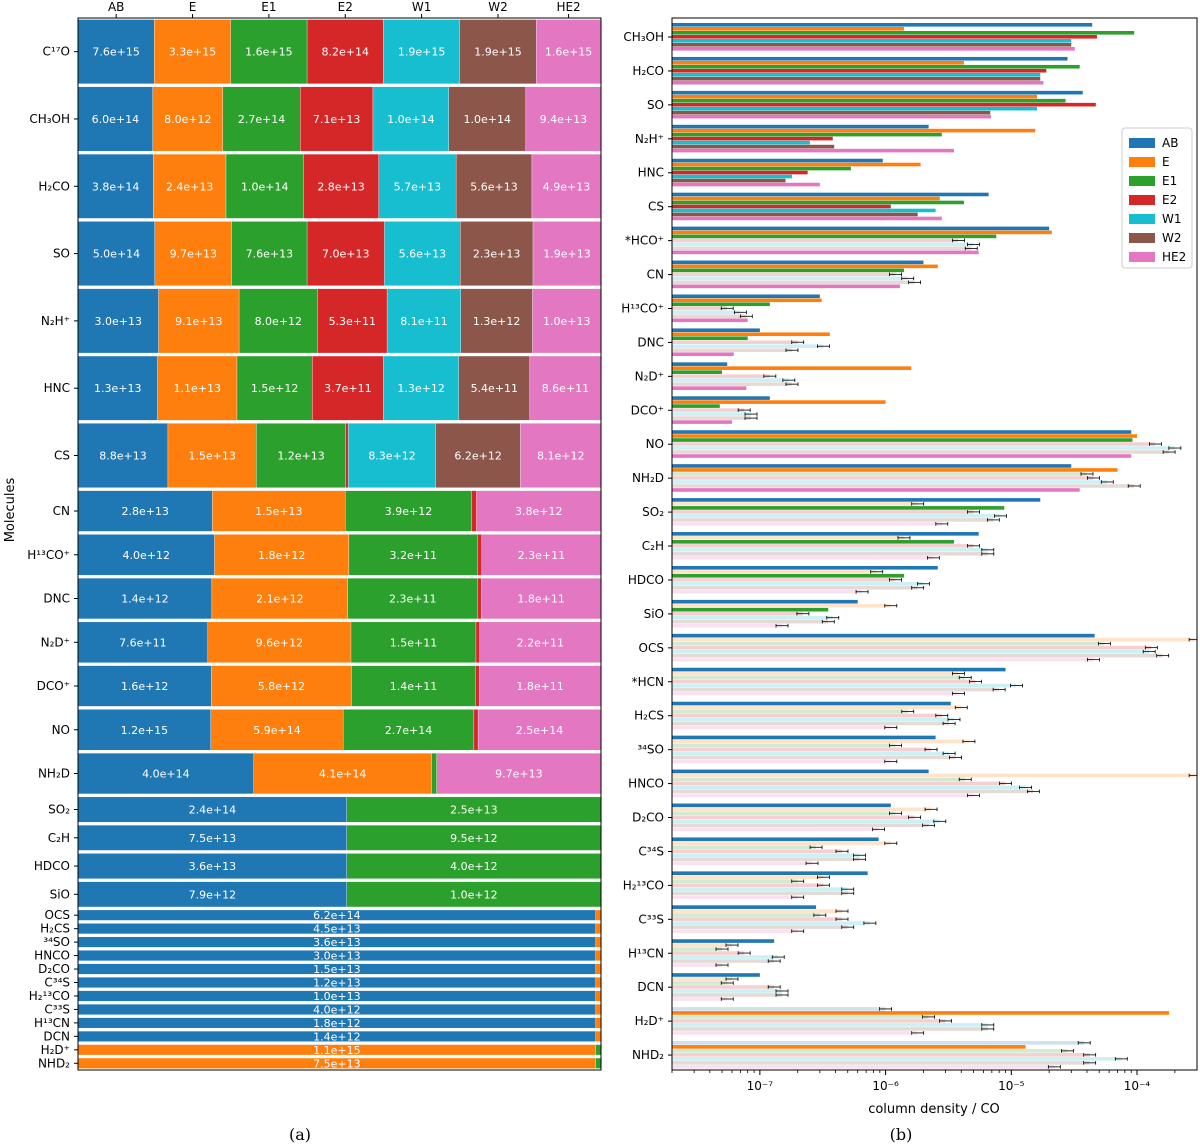  I want to click on segment-value-label: 3.3e+15, so click(192, 52).